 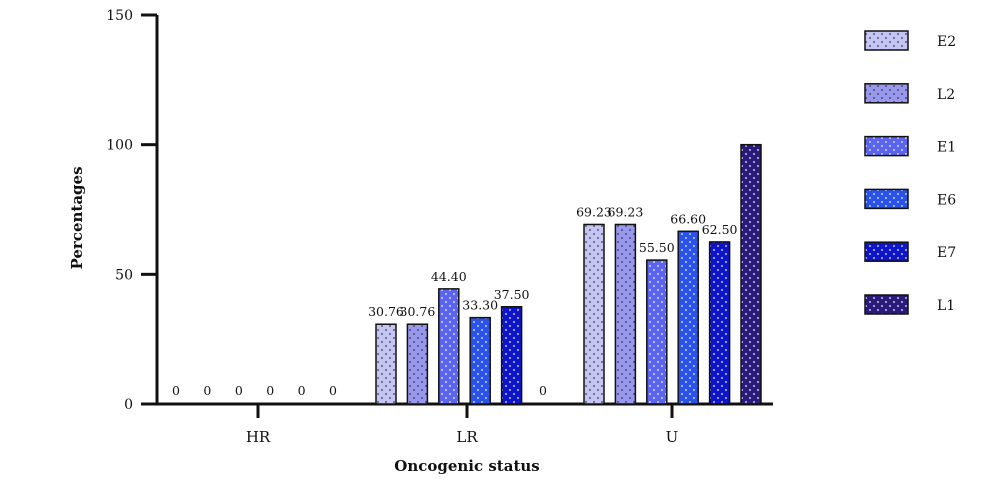 I want to click on data-label: 37.50, so click(x=512, y=294).